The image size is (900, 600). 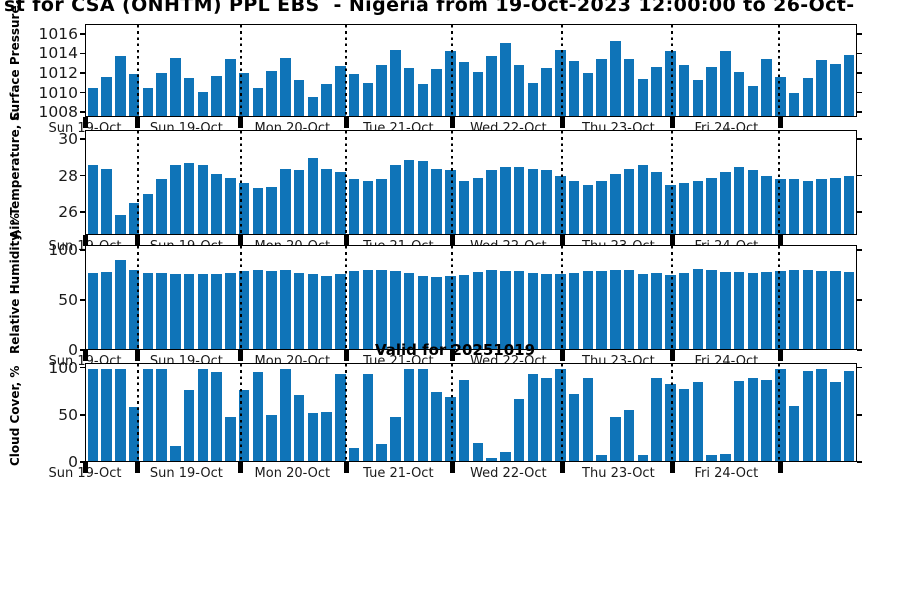 I want to click on y-tick-label: 26, so click(x=68, y=212).